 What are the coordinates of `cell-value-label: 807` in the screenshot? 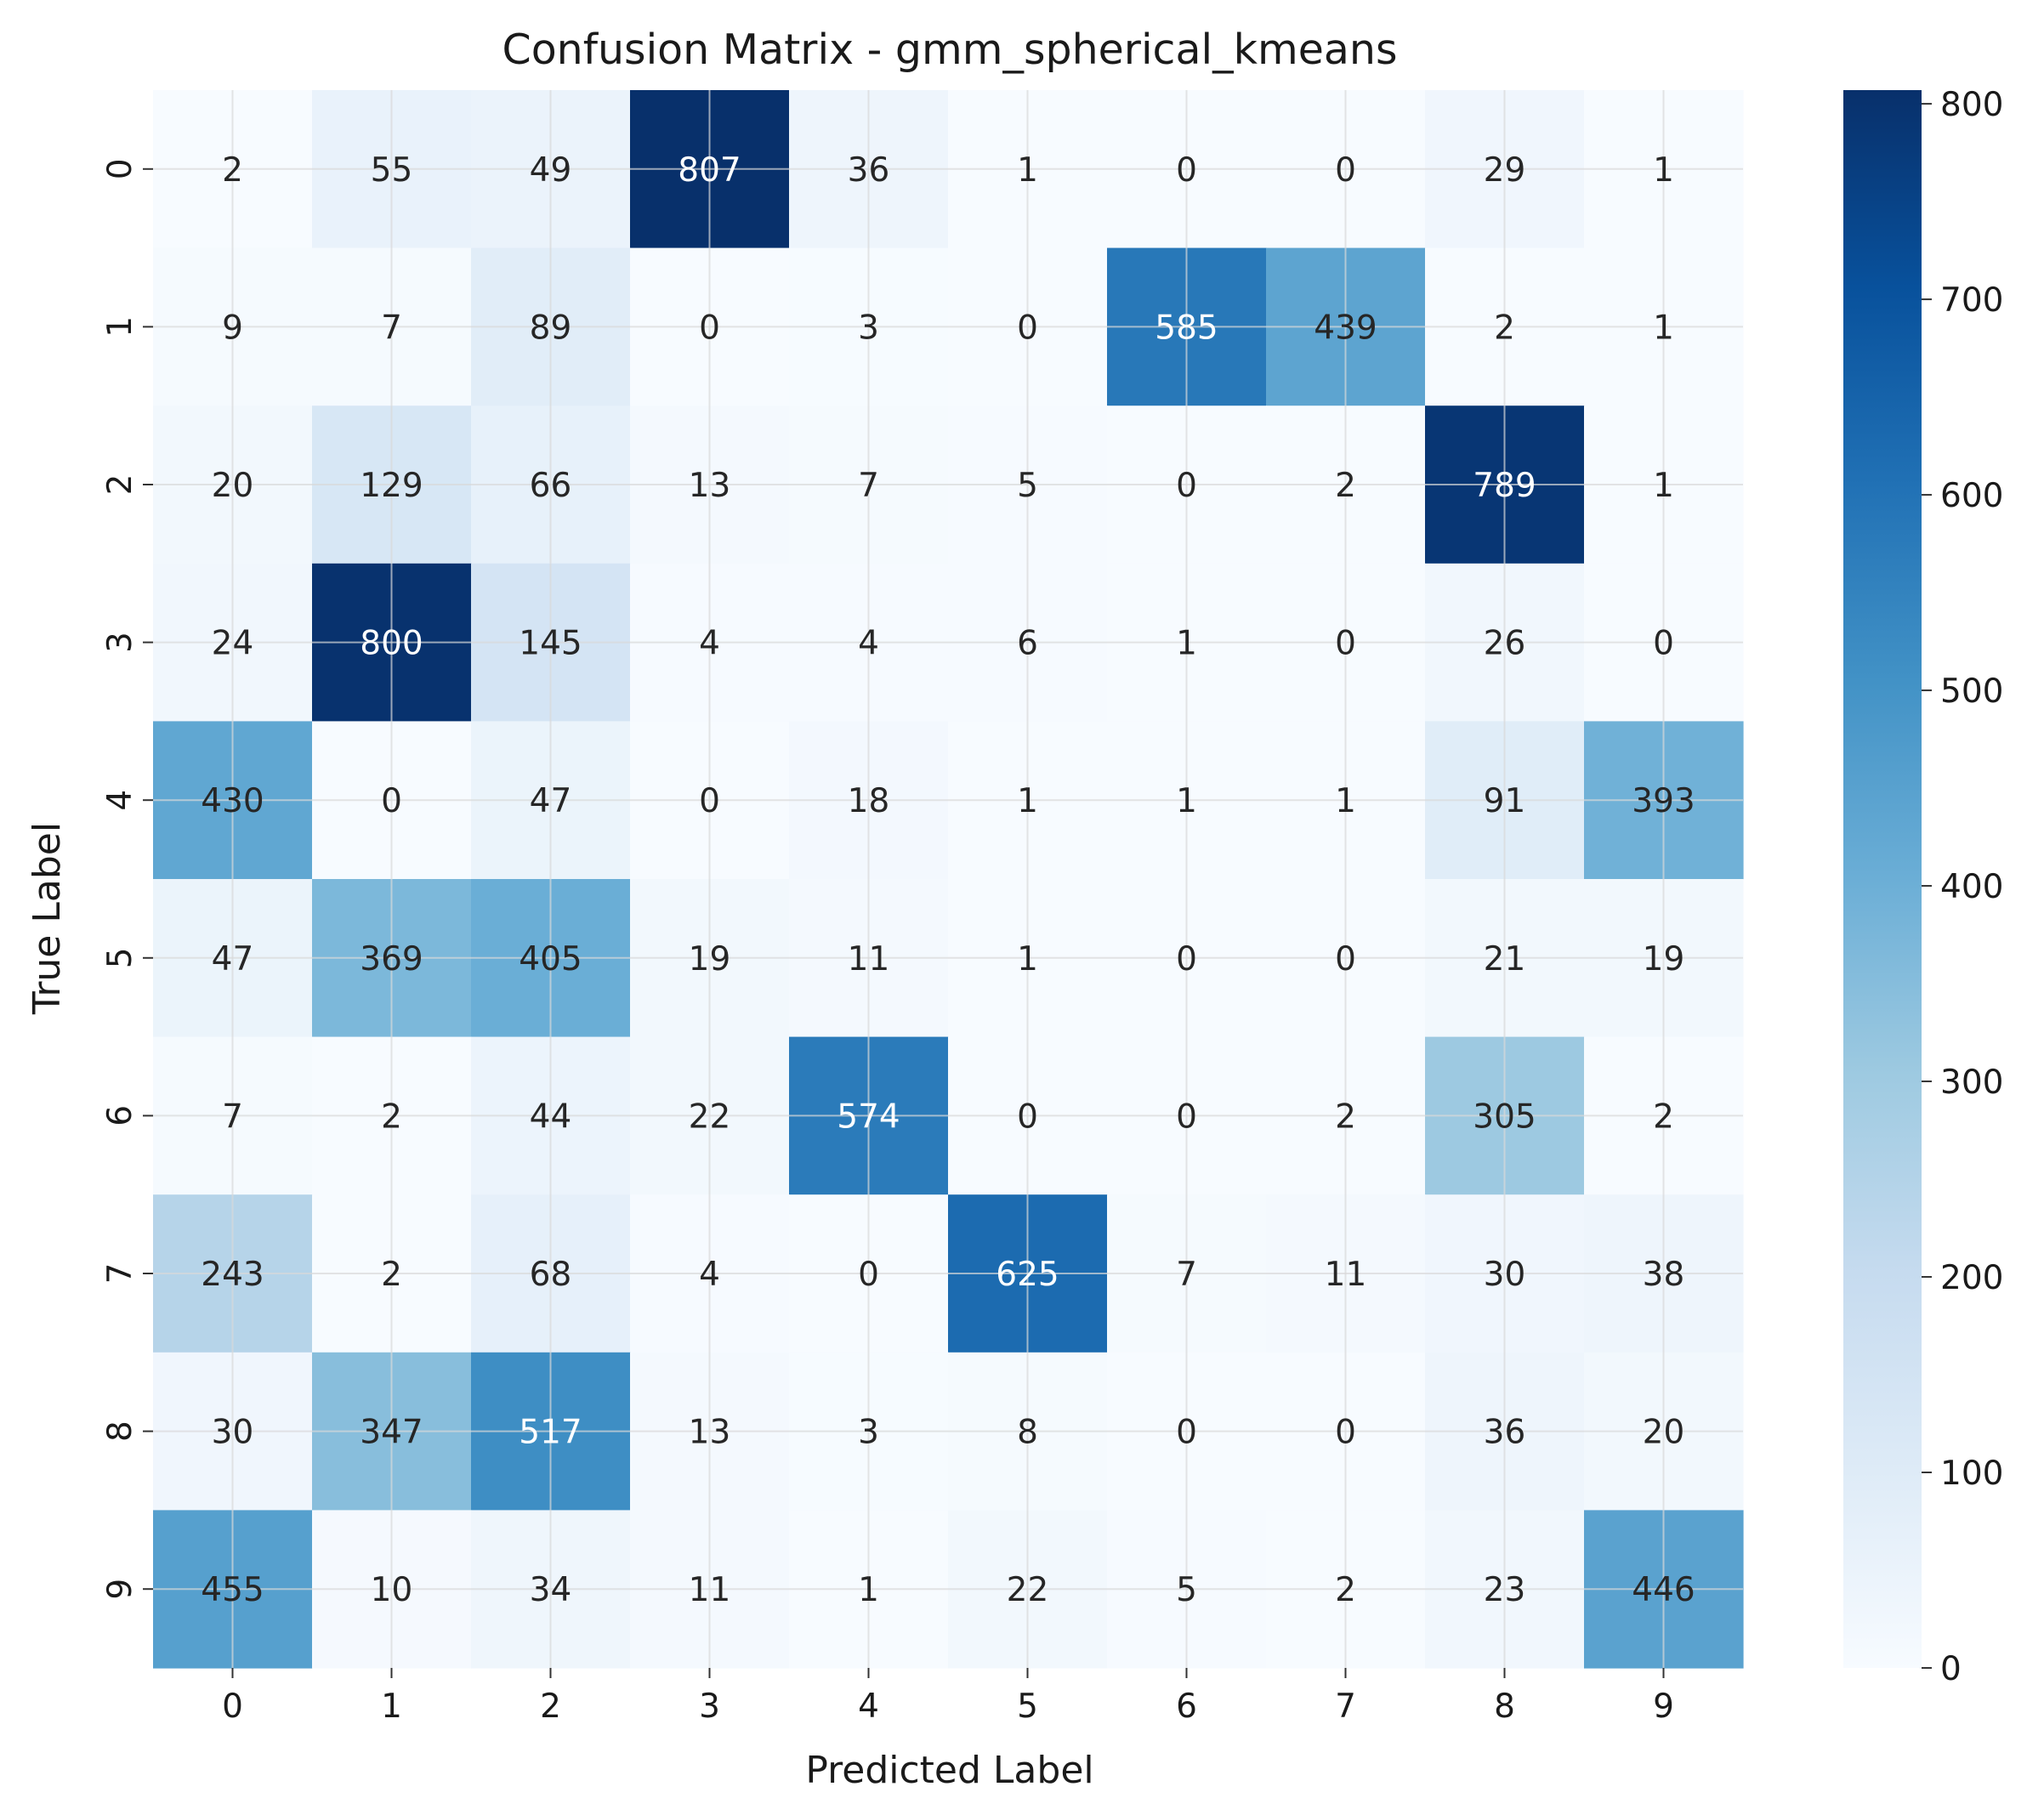 It's located at (710, 170).